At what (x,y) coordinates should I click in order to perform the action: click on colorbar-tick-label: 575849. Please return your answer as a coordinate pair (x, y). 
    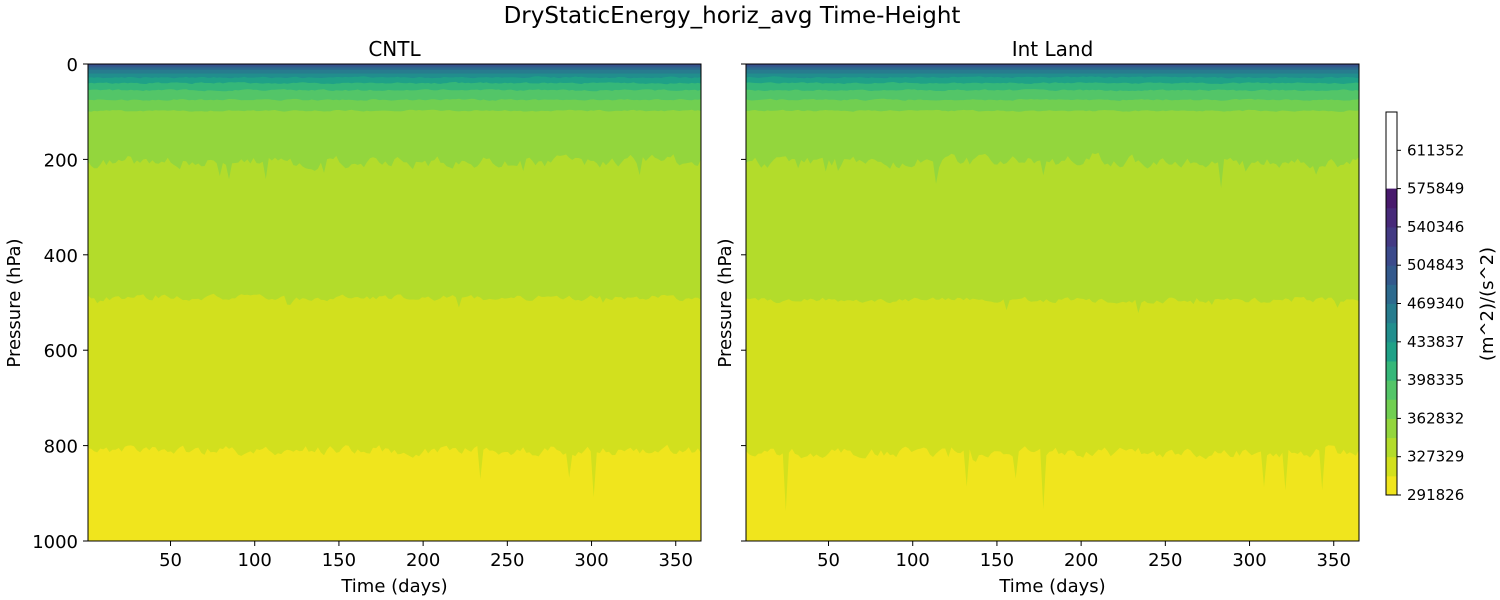
    Looking at the image, I should click on (1435, 189).